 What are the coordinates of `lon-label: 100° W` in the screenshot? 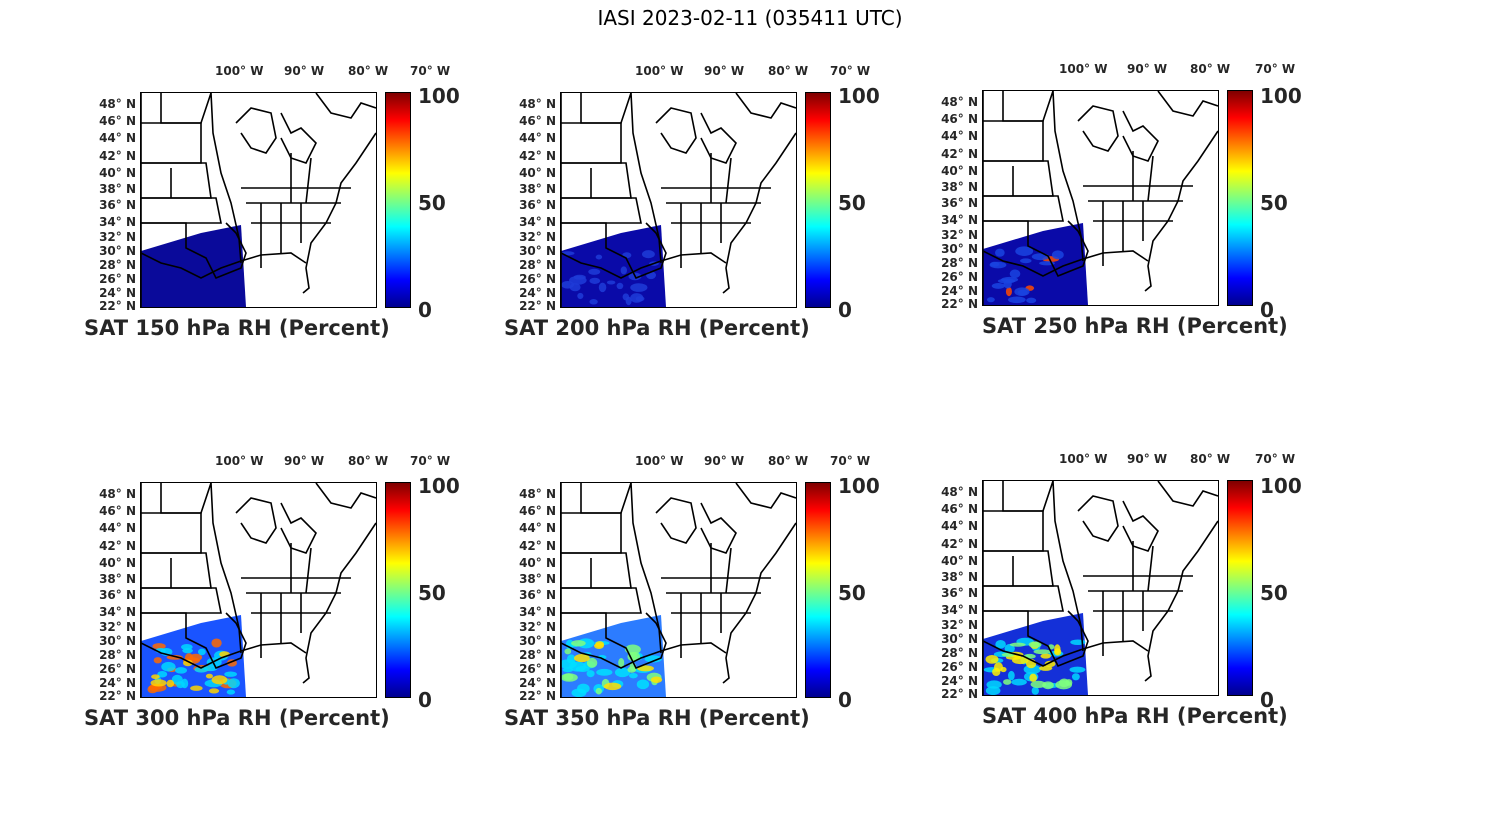 It's located at (1083, 459).